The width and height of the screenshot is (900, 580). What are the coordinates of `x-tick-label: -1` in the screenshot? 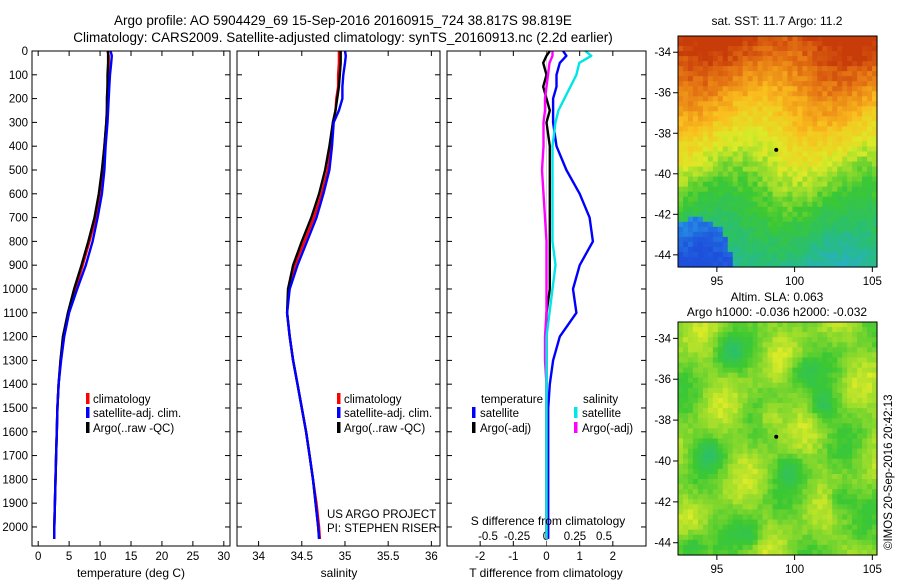 It's located at (513, 557).